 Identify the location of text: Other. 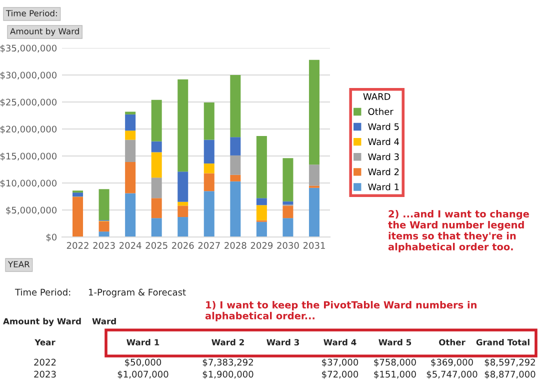
(452, 342).